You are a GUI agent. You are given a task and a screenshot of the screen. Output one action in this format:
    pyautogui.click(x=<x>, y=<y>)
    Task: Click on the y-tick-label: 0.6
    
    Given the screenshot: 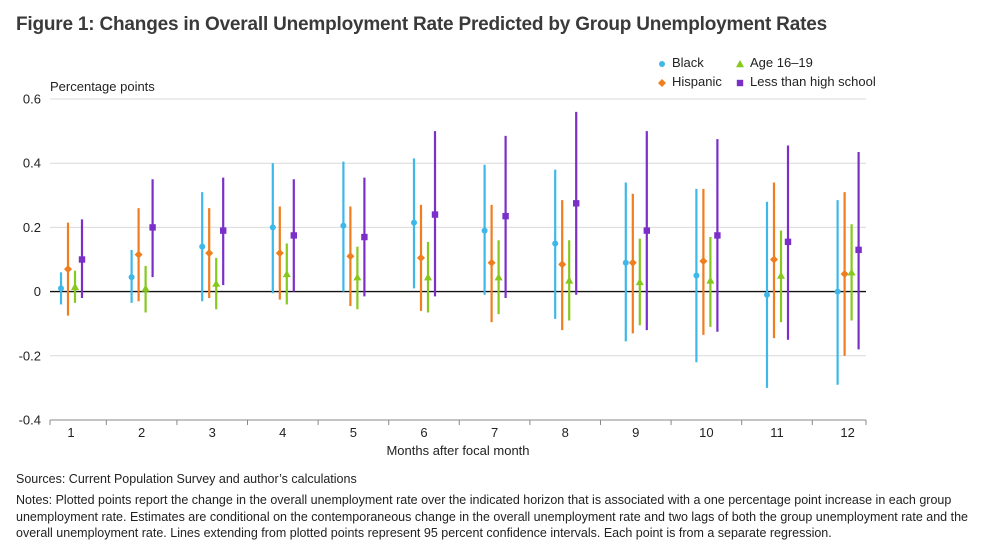 What is the action you would take?
    pyautogui.click(x=32, y=99)
    